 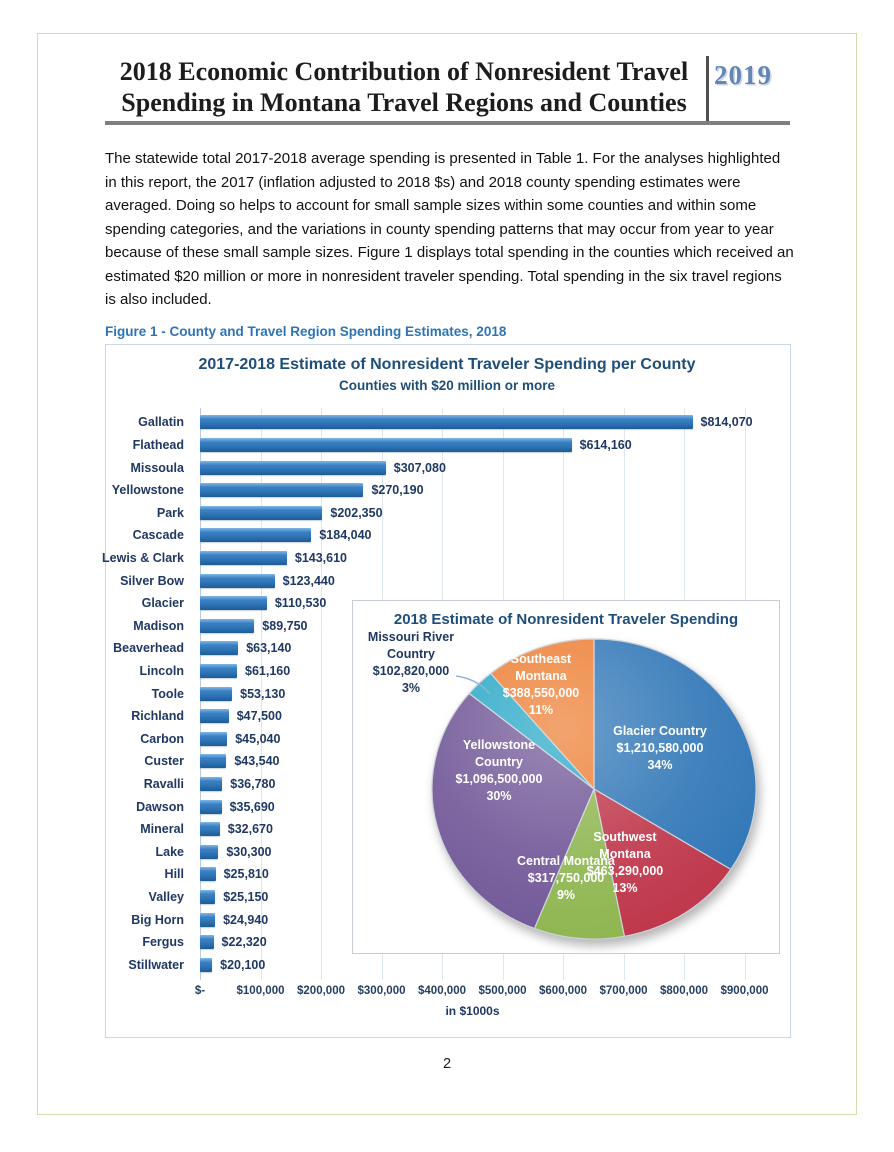 What do you see at coordinates (480, 535) in the screenshot?
I see `bar-row: $184,040` at bounding box center [480, 535].